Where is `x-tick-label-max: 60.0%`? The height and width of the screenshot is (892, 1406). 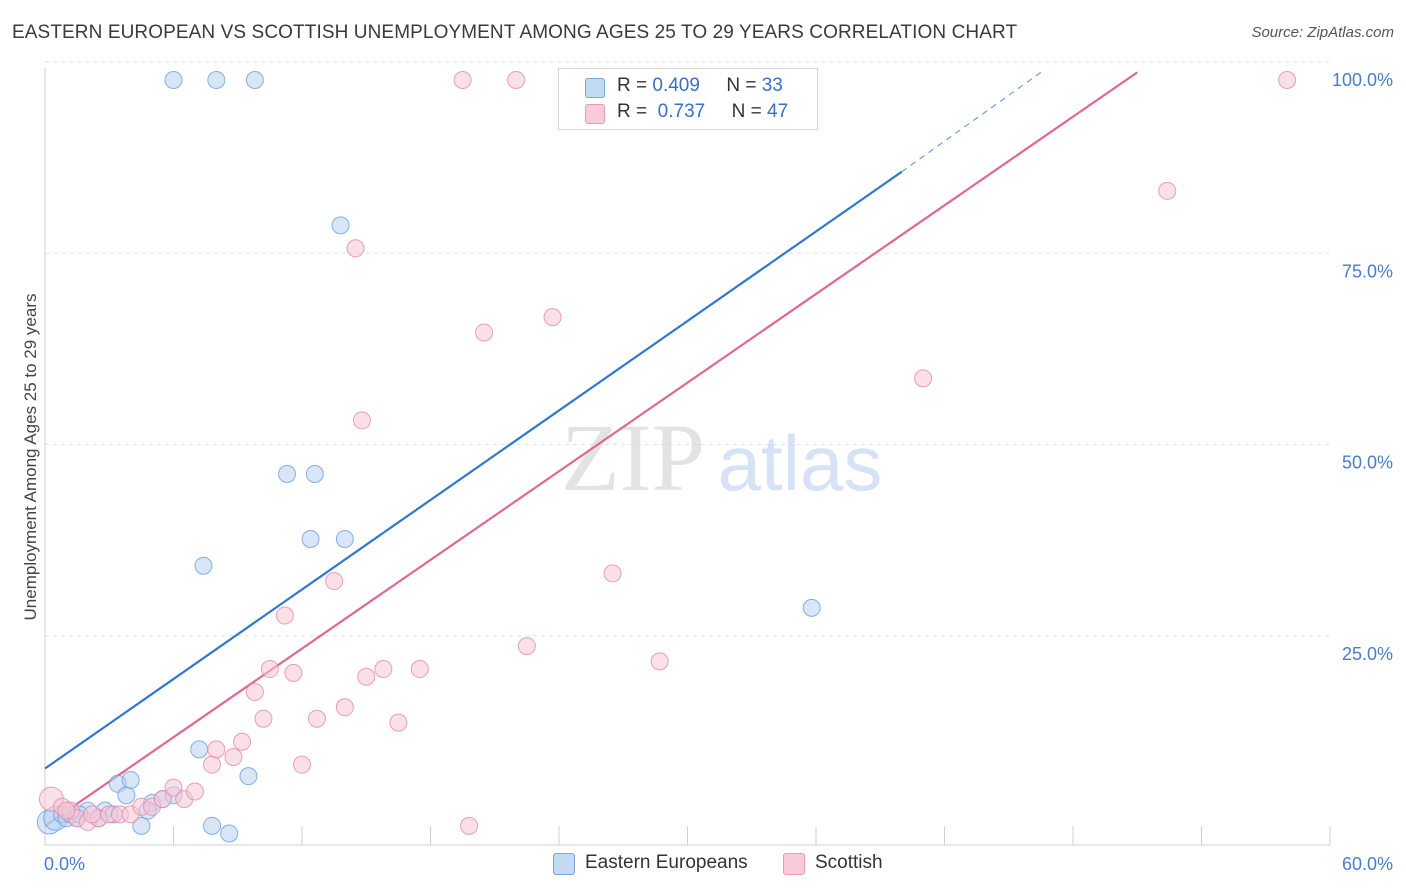 x-tick-label-max: 60.0% is located at coordinates (1367, 864).